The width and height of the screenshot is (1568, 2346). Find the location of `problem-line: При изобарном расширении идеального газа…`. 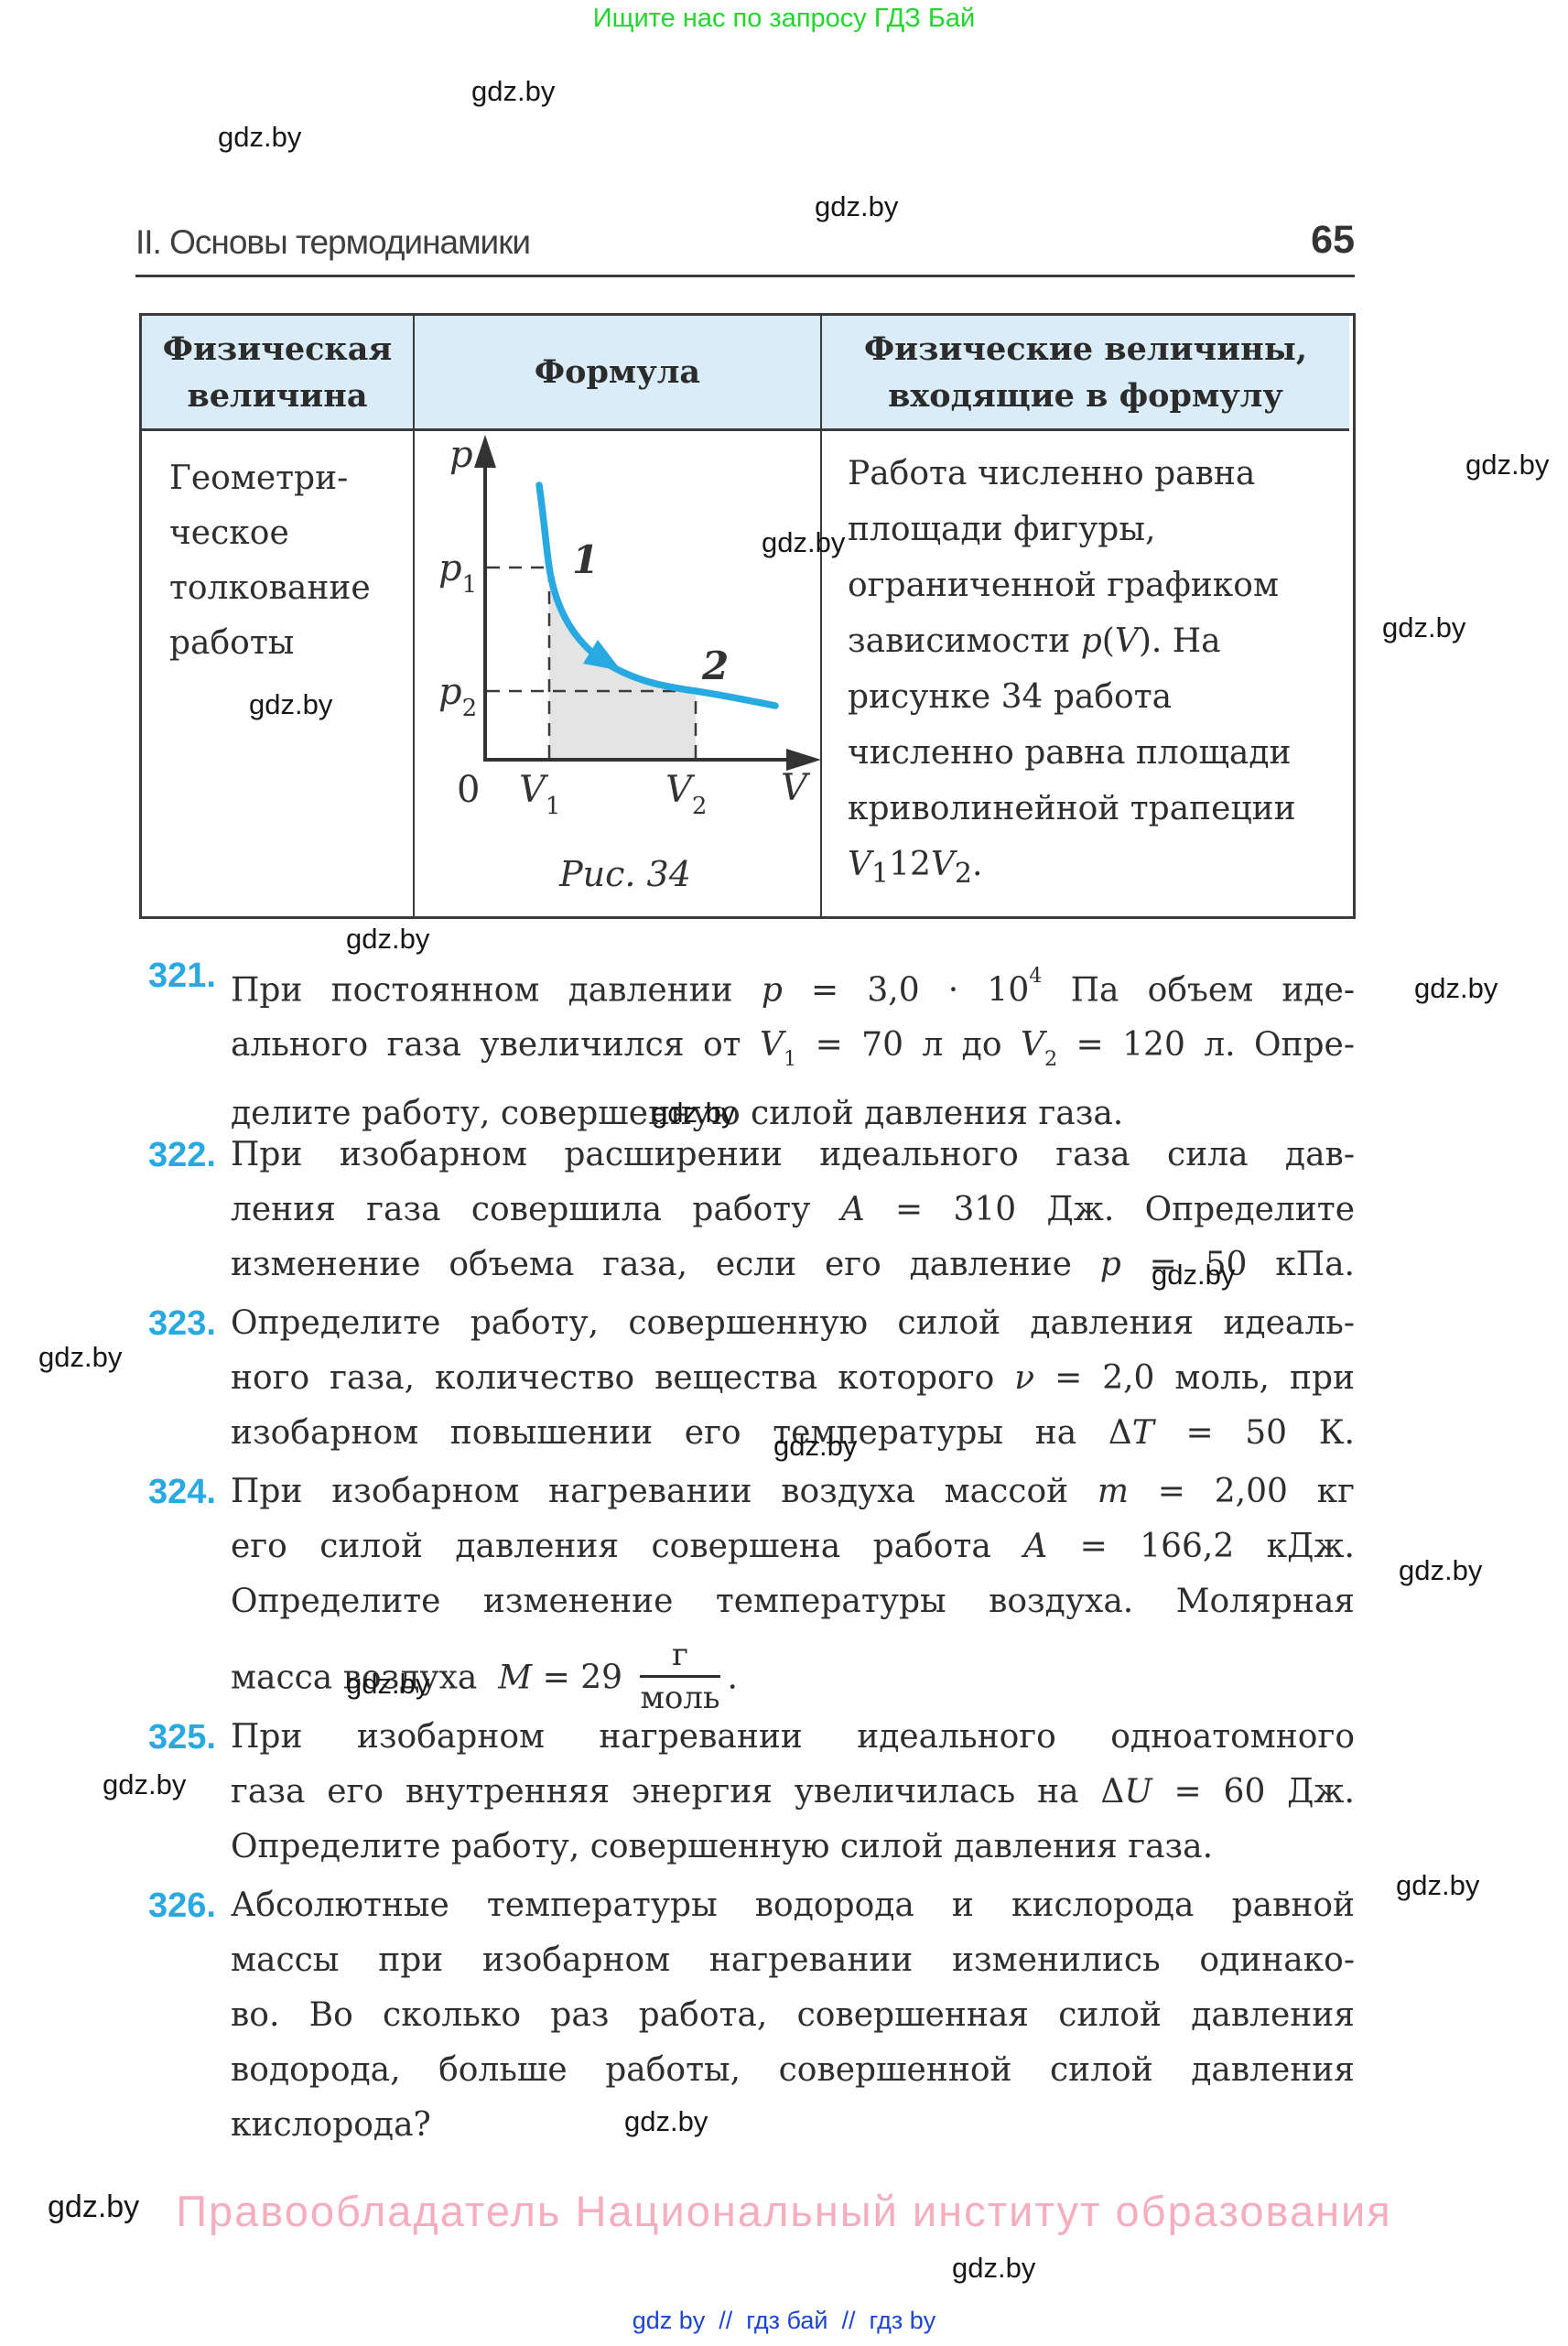

problem-line: При изобарном расширении идеального газа… is located at coordinates (793, 1154).